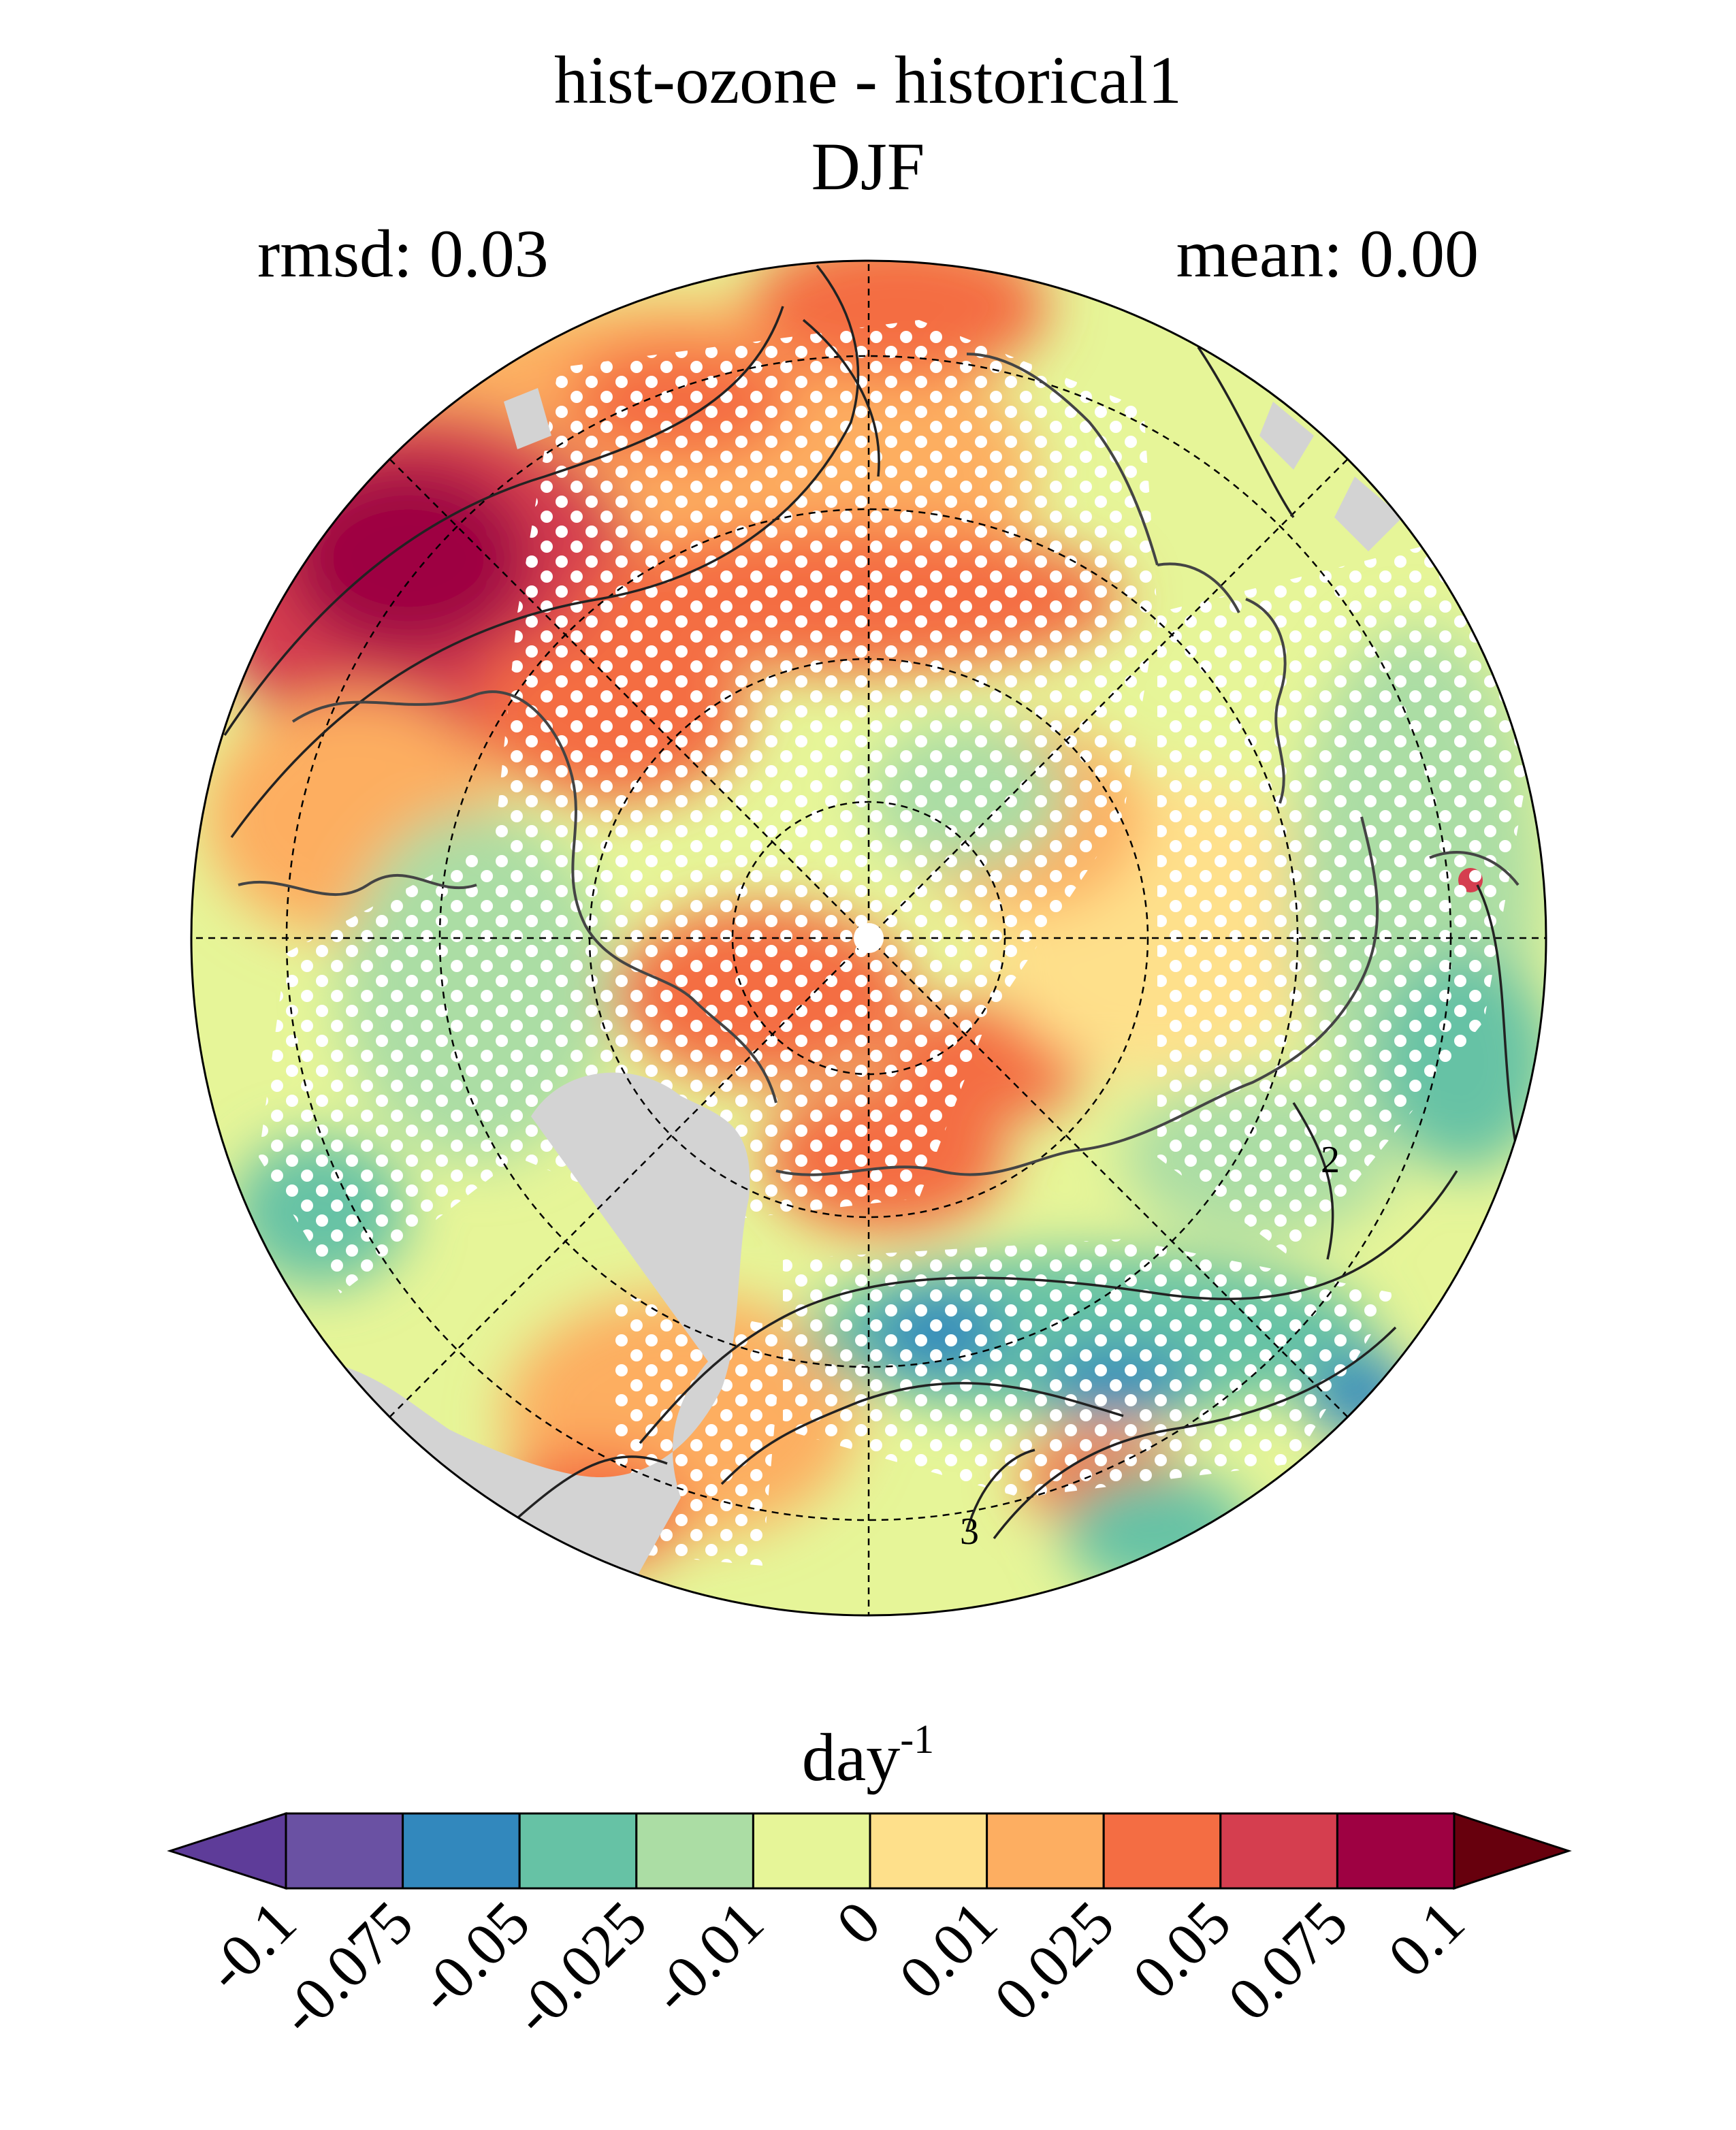 This screenshot has width=1736, height=2130. What do you see at coordinates (868, 1756) in the screenshot?
I see `units-label: day-1` at bounding box center [868, 1756].